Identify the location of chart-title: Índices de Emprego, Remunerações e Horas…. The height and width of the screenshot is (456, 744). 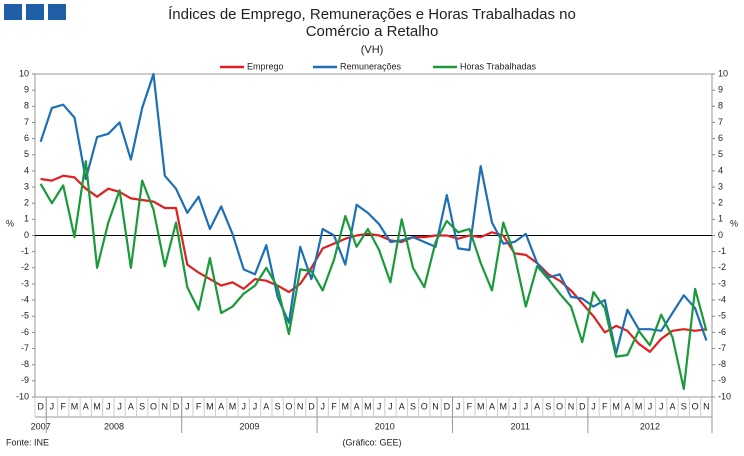
(372, 23).